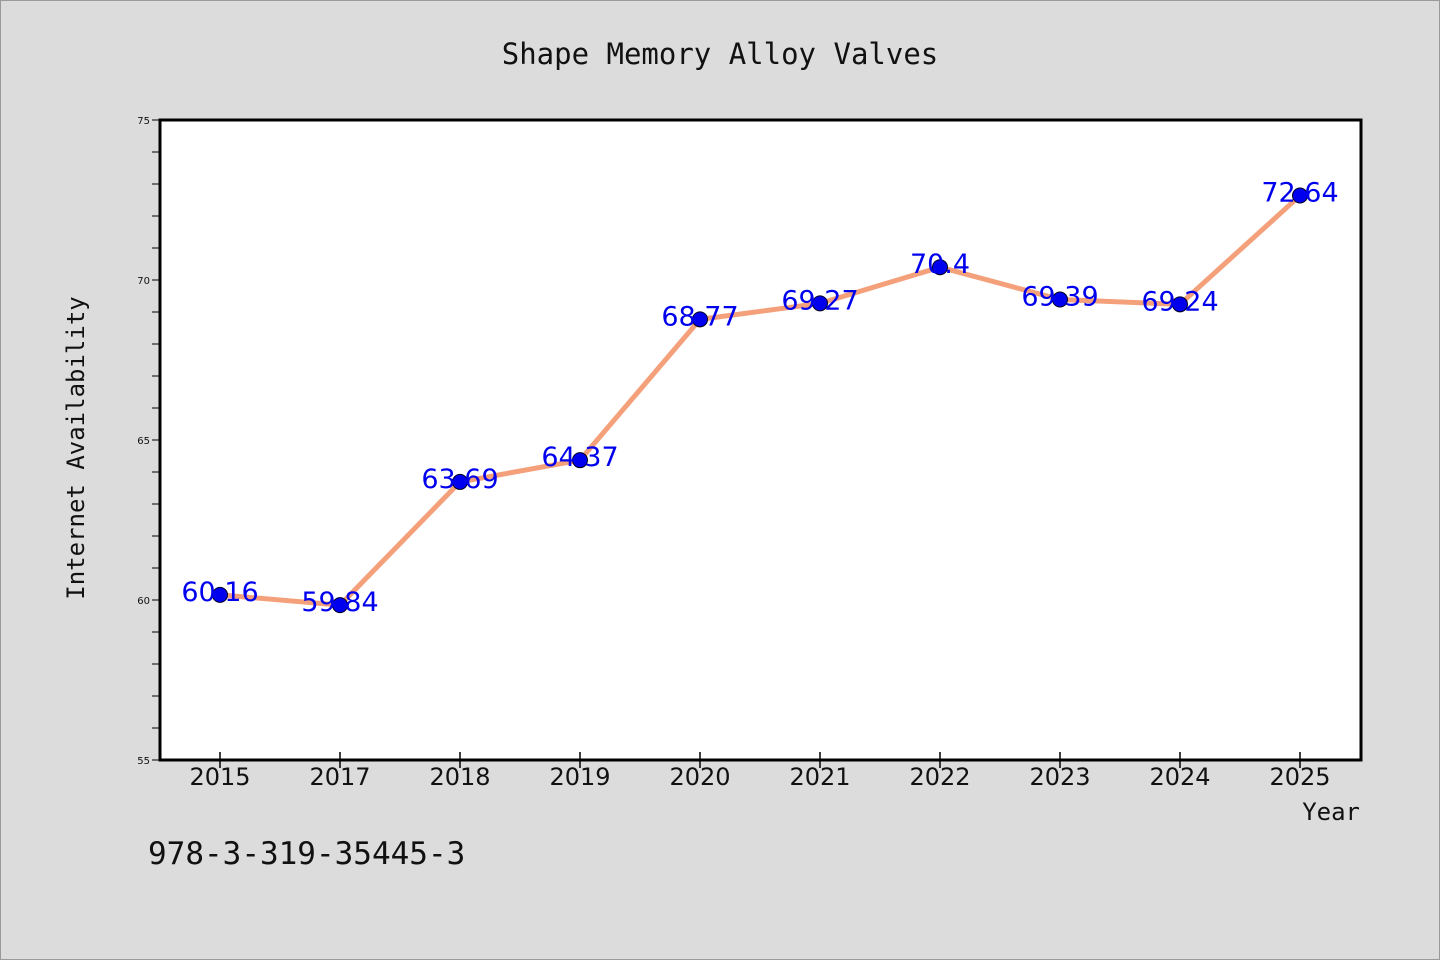  Describe the element at coordinates (143, 761) in the screenshot. I see `y-tick-label: 55` at that location.